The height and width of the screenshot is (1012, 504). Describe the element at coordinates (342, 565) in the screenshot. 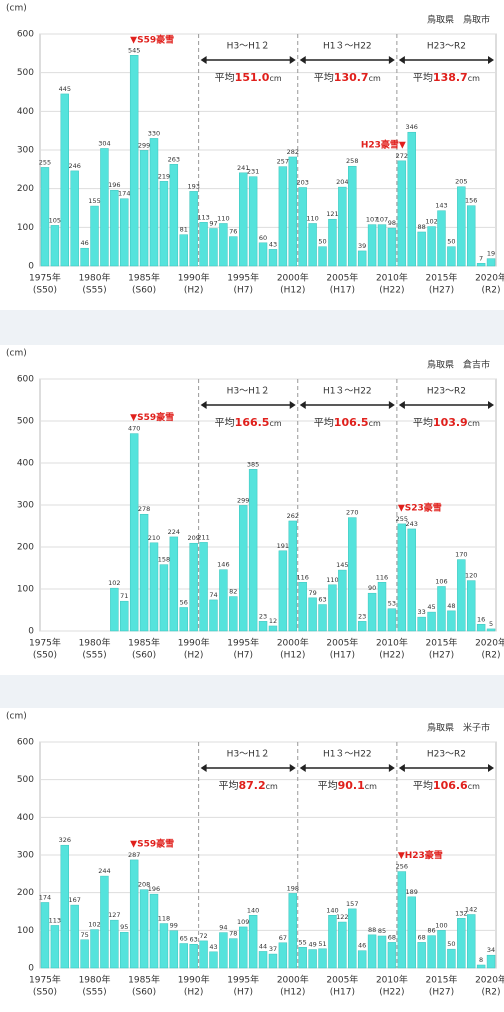

I see `value-label: 145` at that location.